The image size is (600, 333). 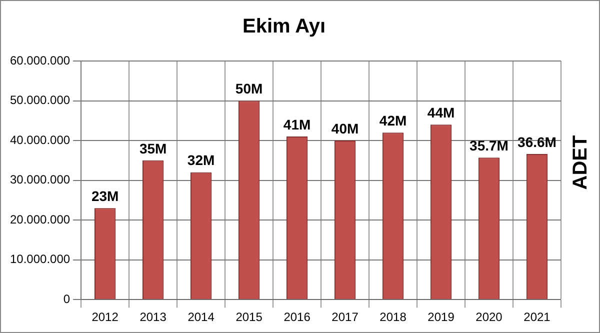 What do you see at coordinates (201, 160) in the screenshot?
I see `data-label: 32M` at bounding box center [201, 160].